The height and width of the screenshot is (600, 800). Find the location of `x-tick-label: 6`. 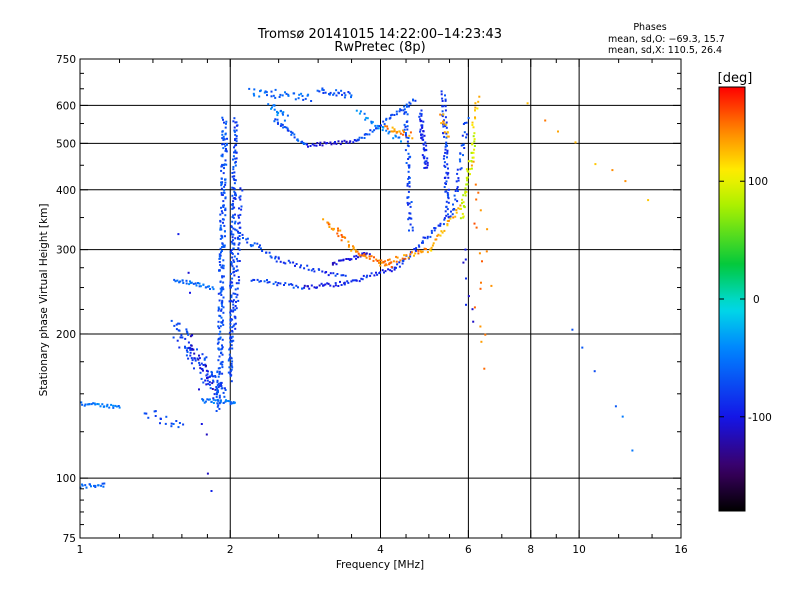

x-tick-label: 6 is located at coordinates (468, 550).